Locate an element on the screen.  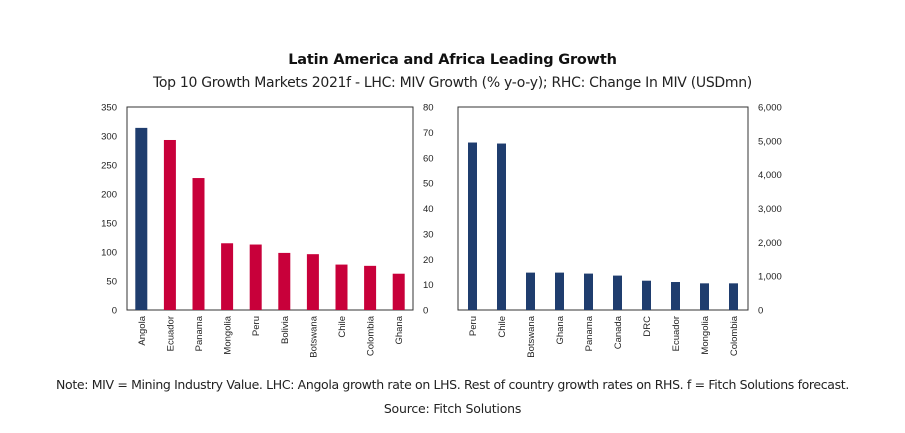
left-axis-tick-label: 250 is located at coordinates (109, 166).